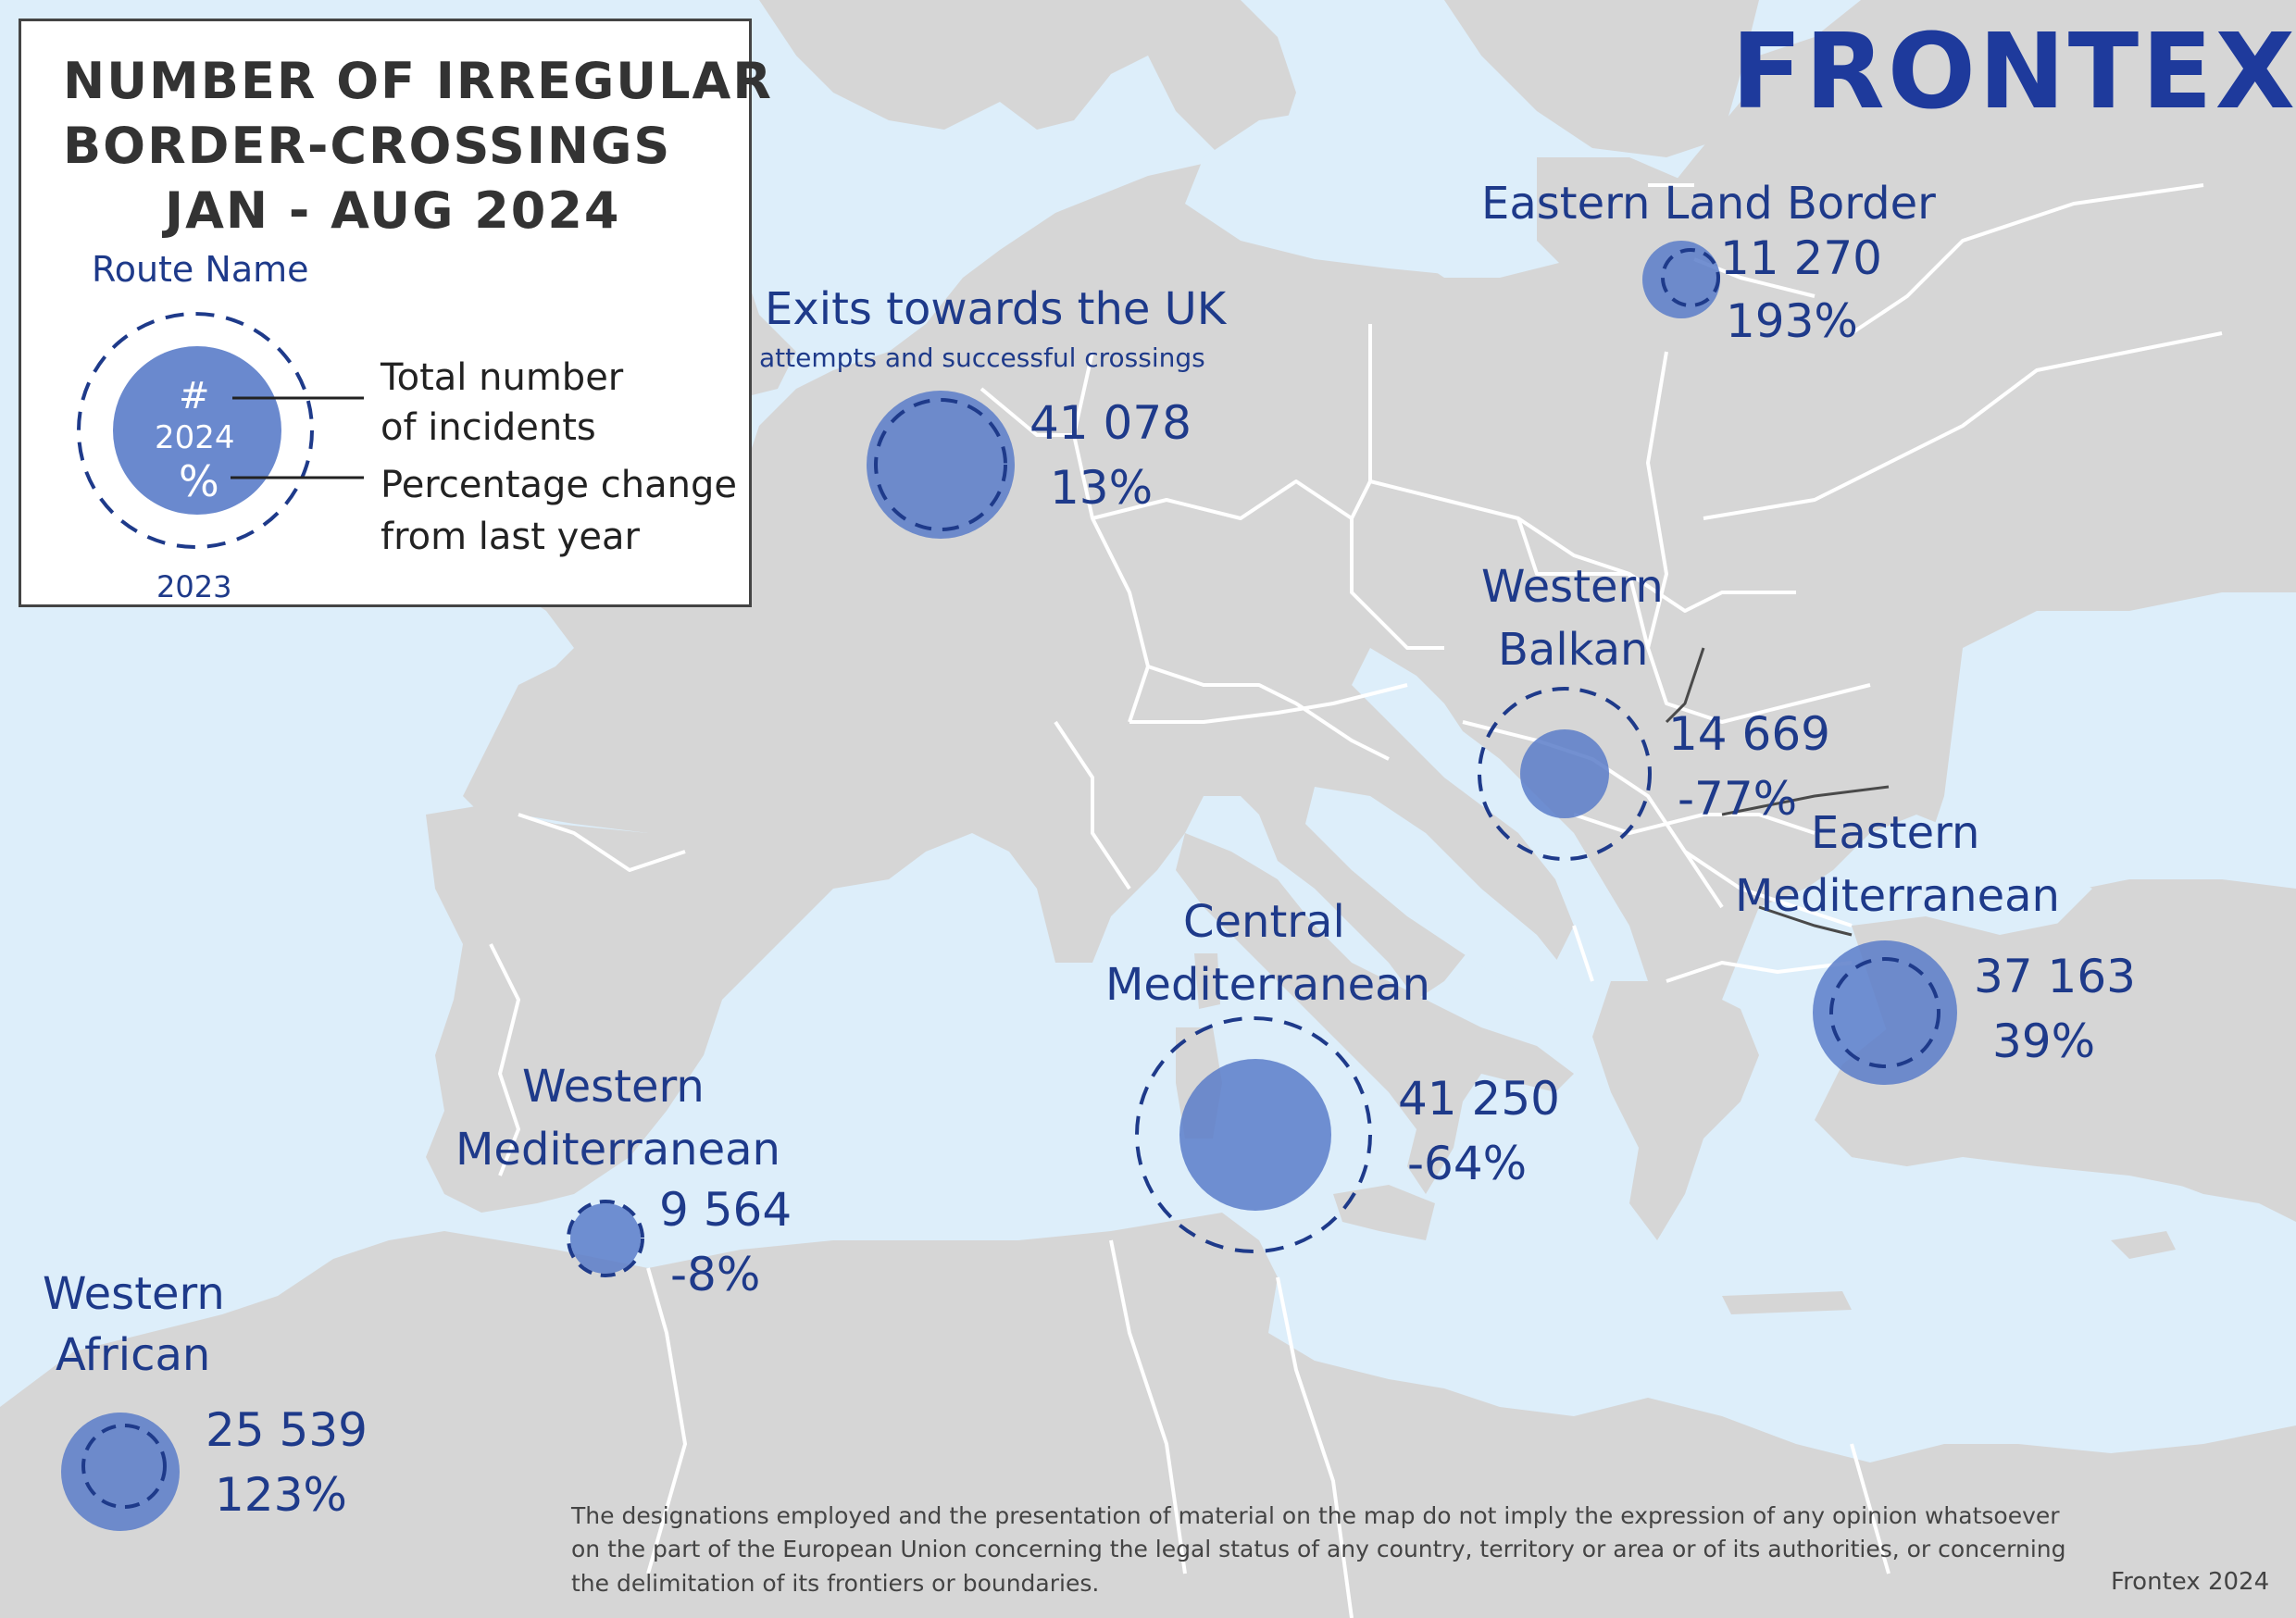 The width and height of the screenshot is (2296, 1618). I want to click on route-name-western-african-1: Western, so click(134, 1294).